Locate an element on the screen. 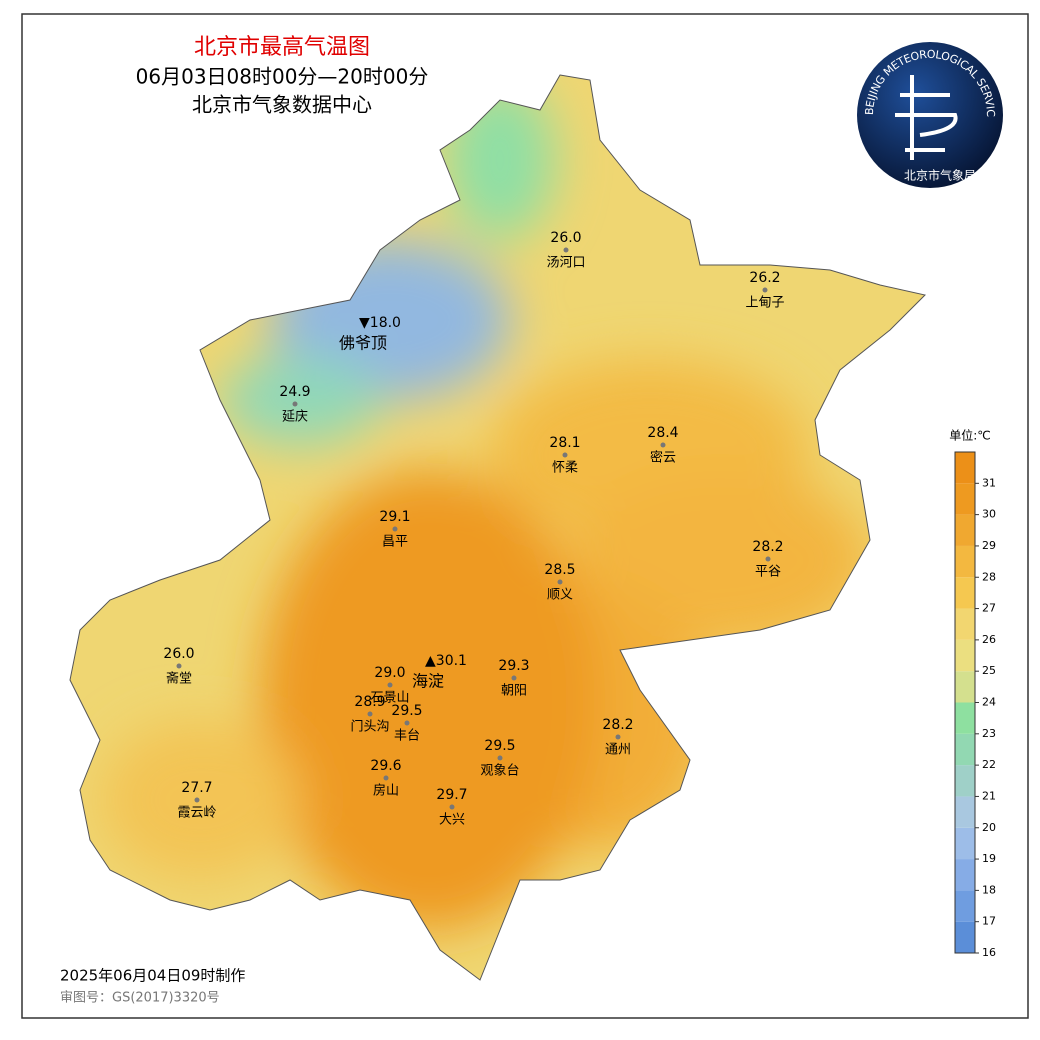 Image resolution: width=1040 pixels, height=1040 pixels. station-name: 斋堂 is located at coordinates (179, 679).